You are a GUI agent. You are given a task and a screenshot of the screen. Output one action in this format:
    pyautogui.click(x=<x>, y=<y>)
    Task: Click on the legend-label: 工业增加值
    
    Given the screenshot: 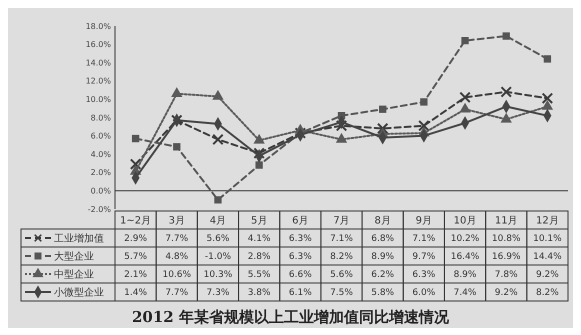 What is the action you would take?
    pyautogui.click(x=79, y=238)
    